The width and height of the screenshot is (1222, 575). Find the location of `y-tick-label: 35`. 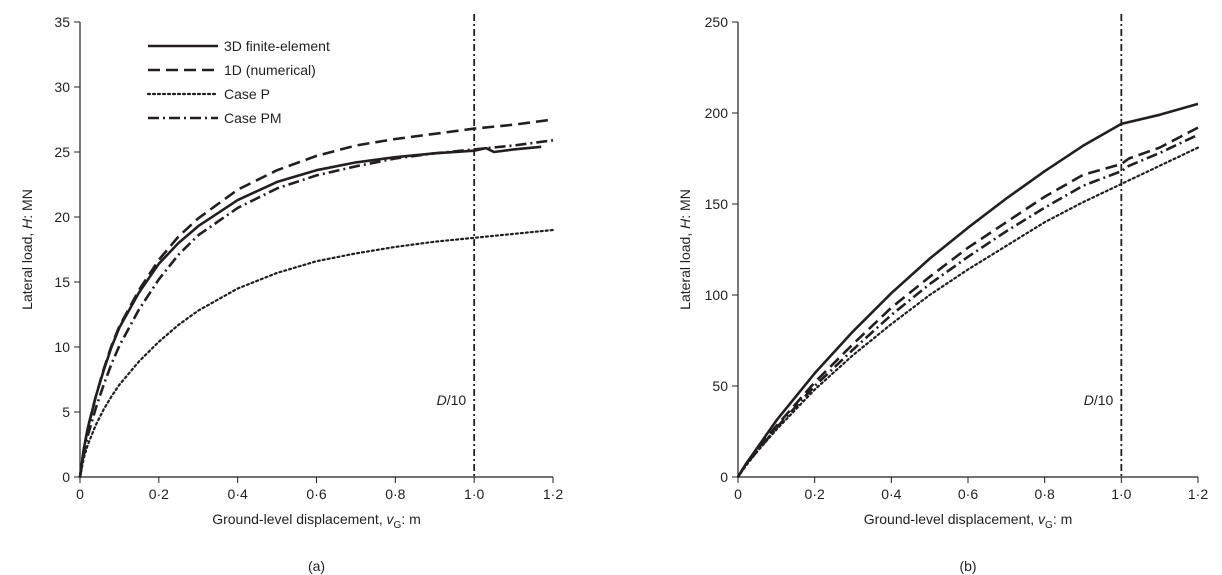

y-tick-label: 35 is located at coordinates (62, 22).